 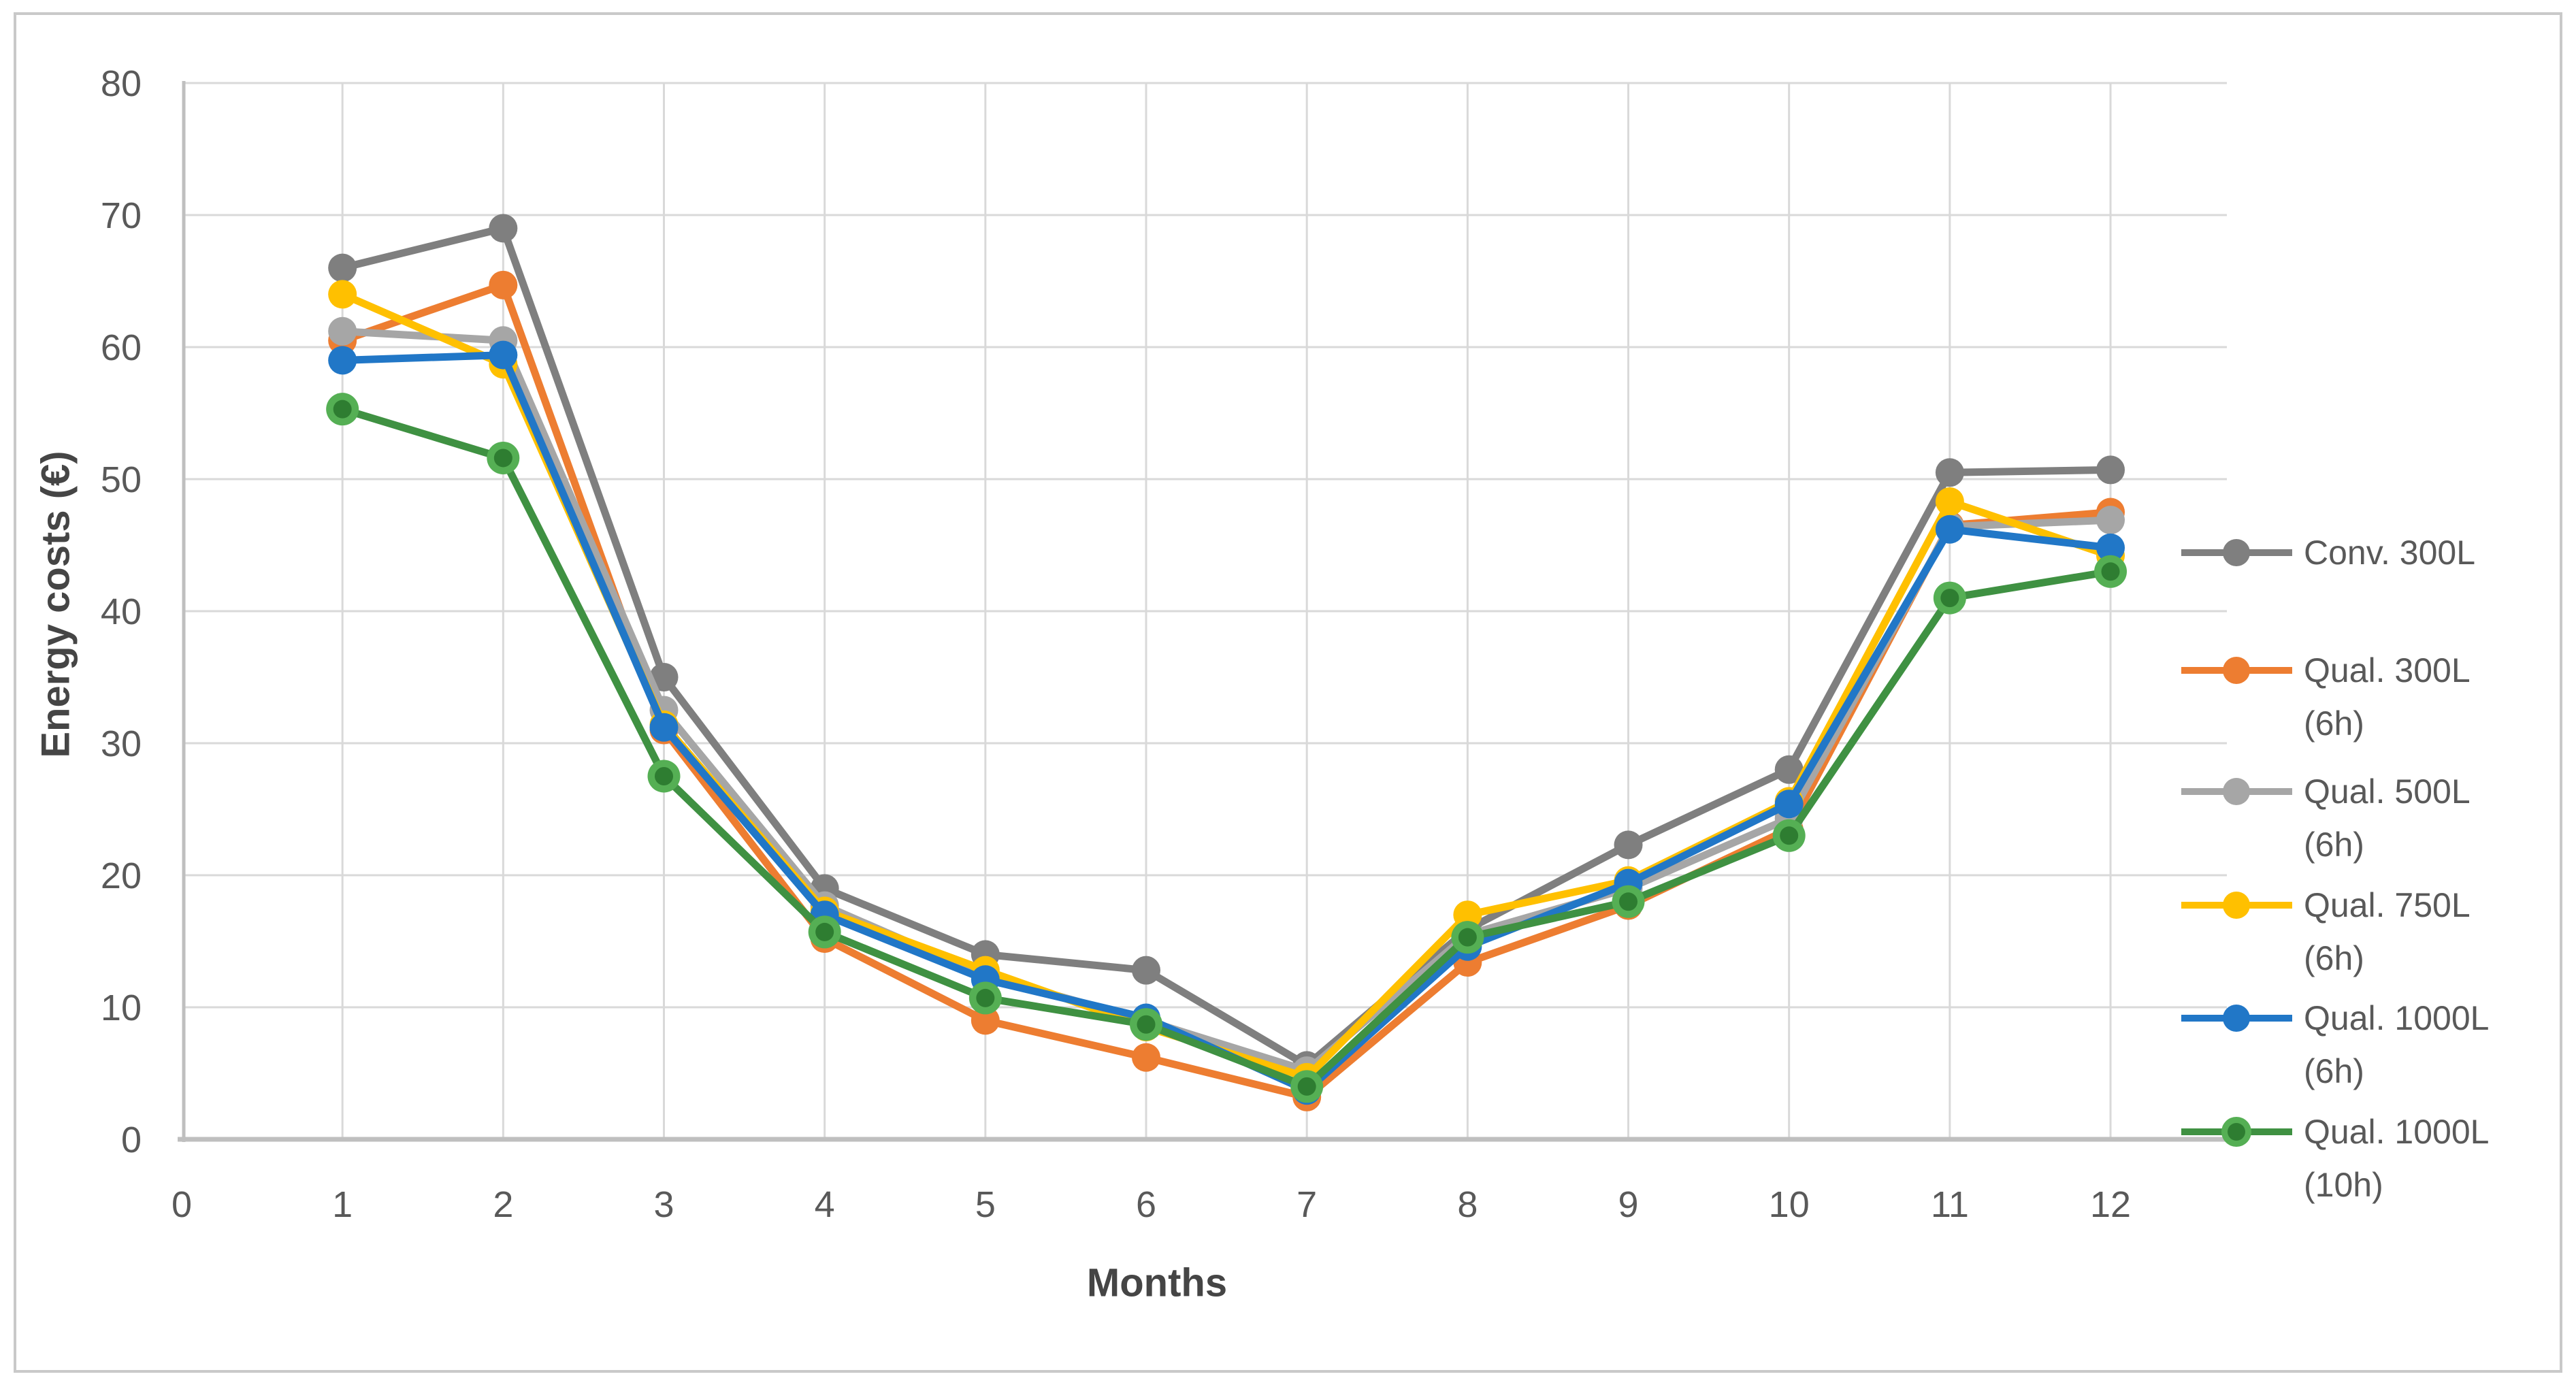 I want to click on data-point-Qual. 300L (6h)-m5, so click(x=986, y=1020).